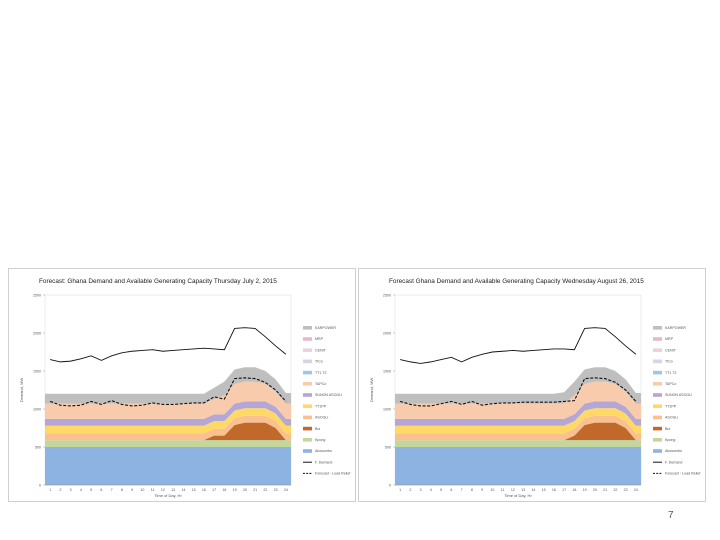  I want to click on y-tick-label: 2000, so click(37, 333).